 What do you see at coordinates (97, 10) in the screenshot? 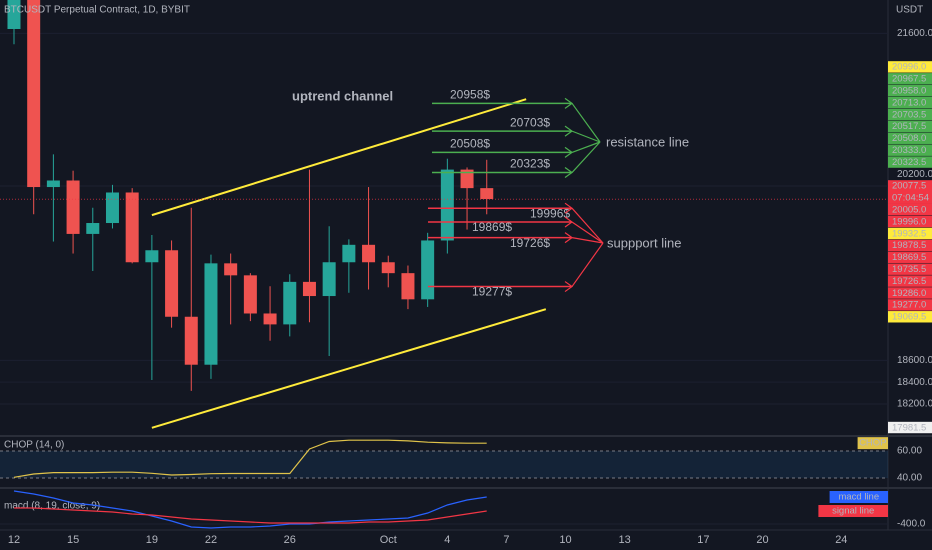
I see `chart-title: BTCUSDT Perpetual Contract, 1D, BYBIT` at bounding box center [97, 10].